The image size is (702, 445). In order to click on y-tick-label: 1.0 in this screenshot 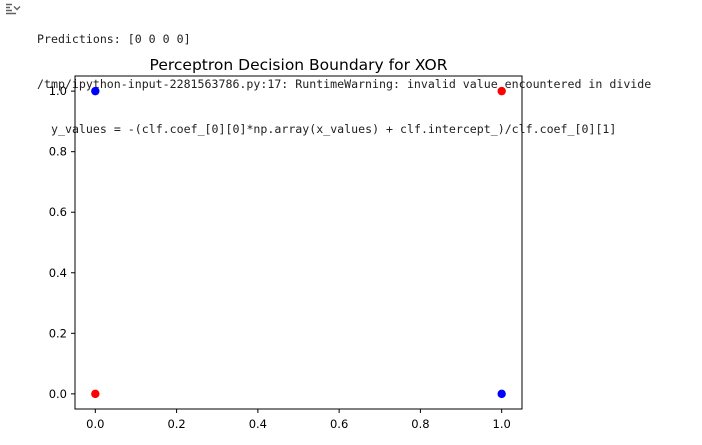, I will do `click(58, 91)`.